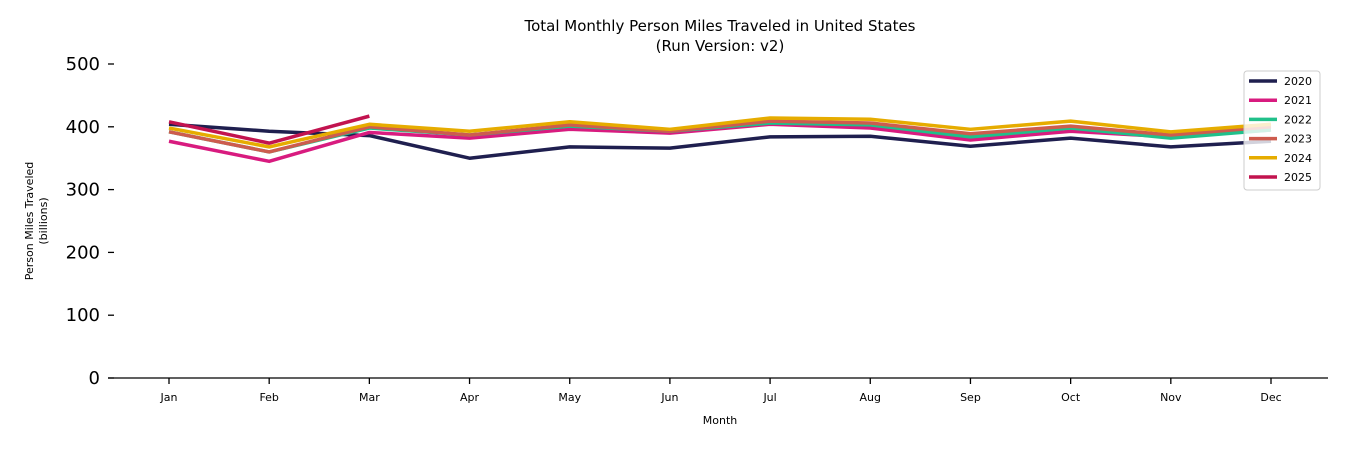 The image size is (1350, 450). Describe the element at coordinates (470, 397) in the screenshot. I see `x-tick-label: Apr` at that location.